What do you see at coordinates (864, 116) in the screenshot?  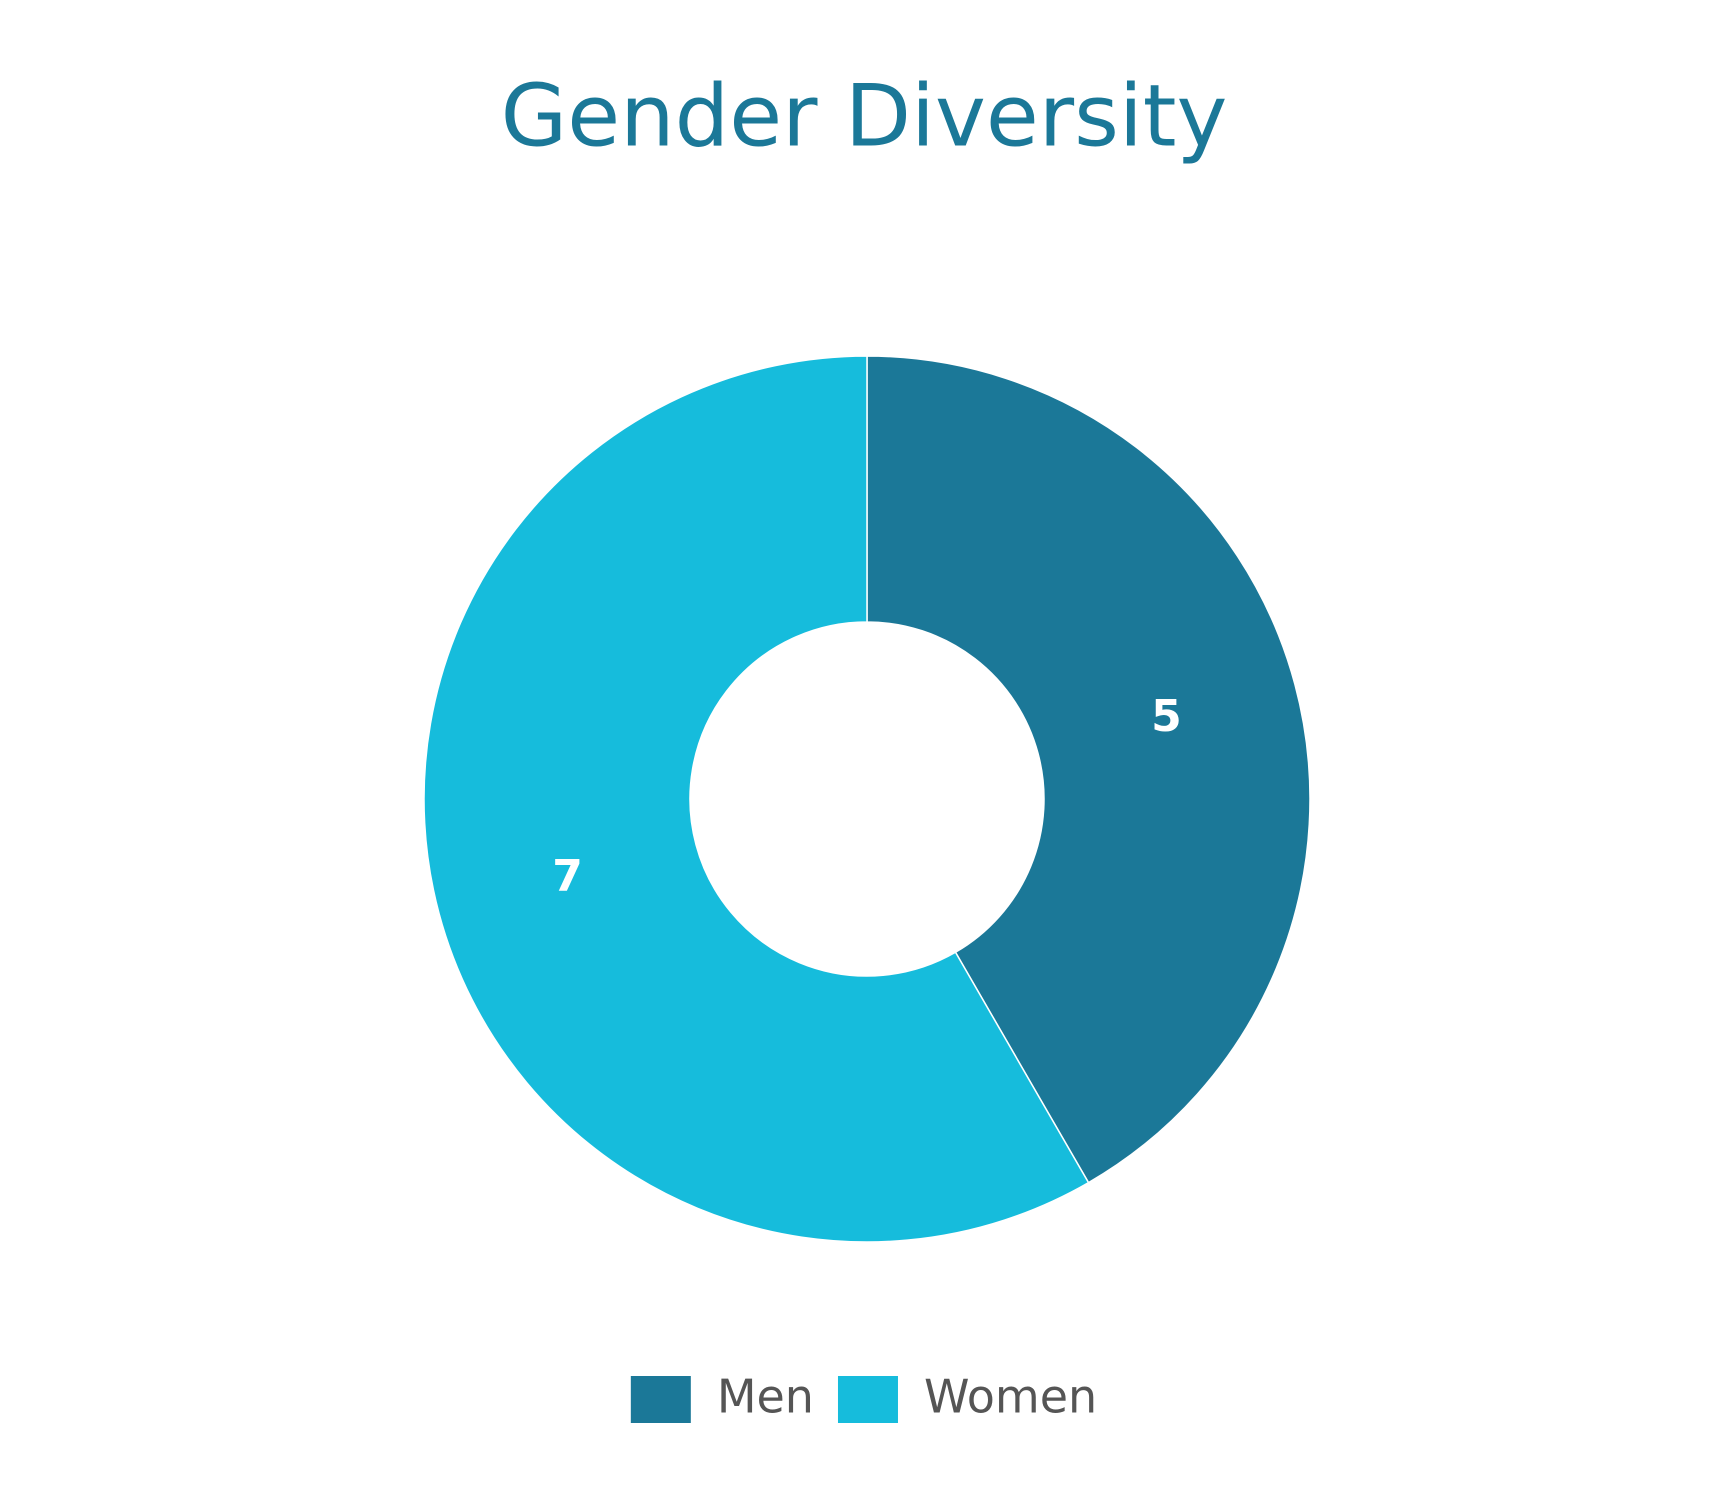 I see `chart-title: Gender Diversity` at bounding box center [864, 116].